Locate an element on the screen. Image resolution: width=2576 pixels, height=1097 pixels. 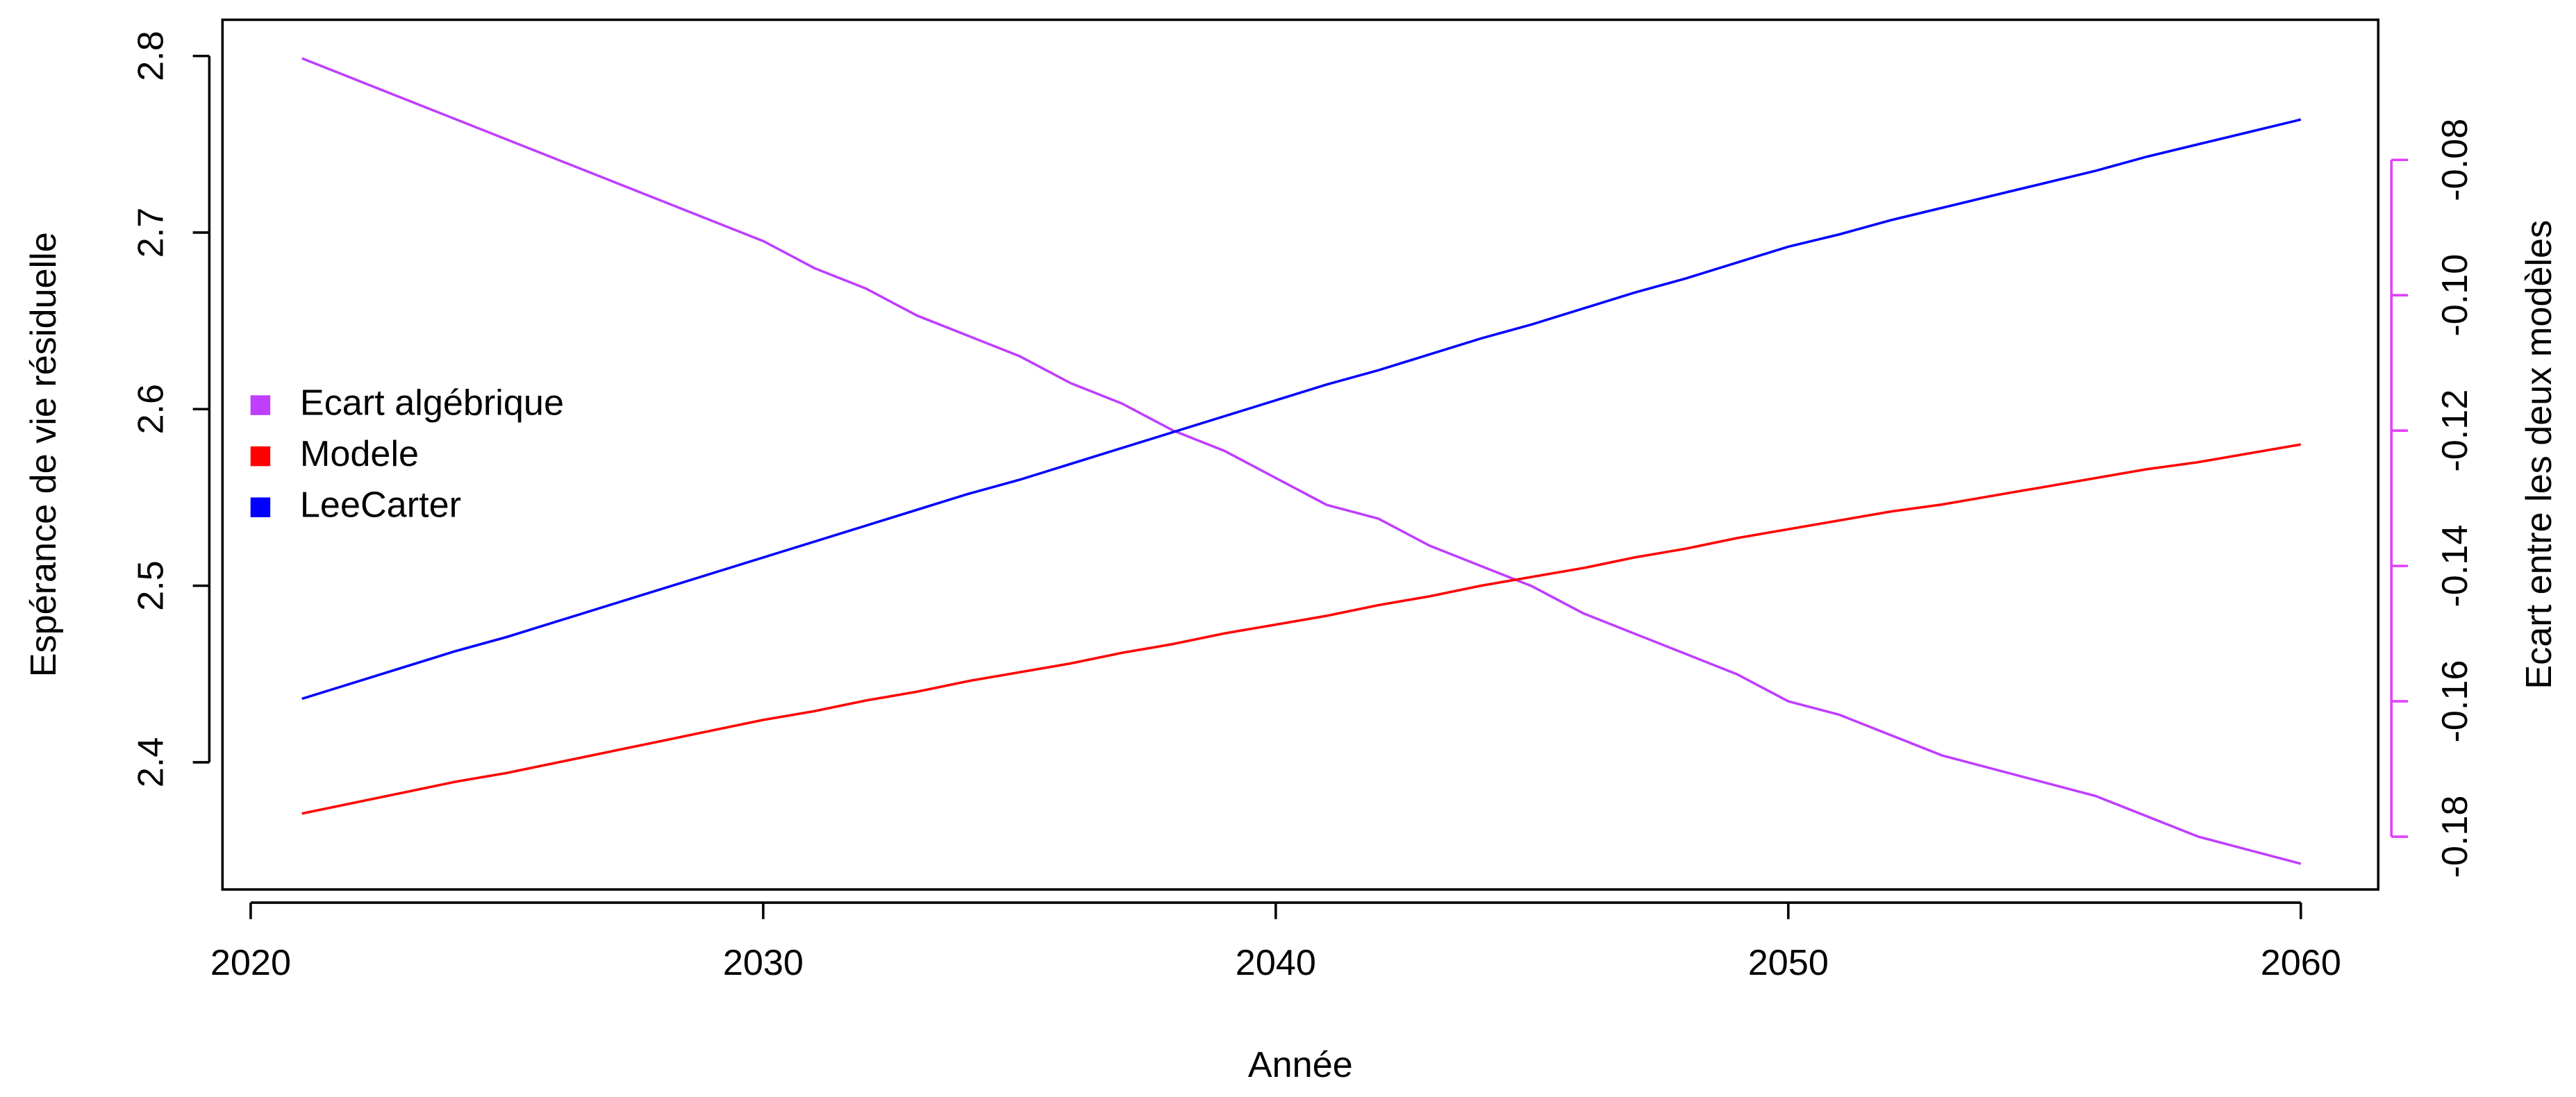
y2-tick-label: -0.18 is located at coordinates (2455, 837).